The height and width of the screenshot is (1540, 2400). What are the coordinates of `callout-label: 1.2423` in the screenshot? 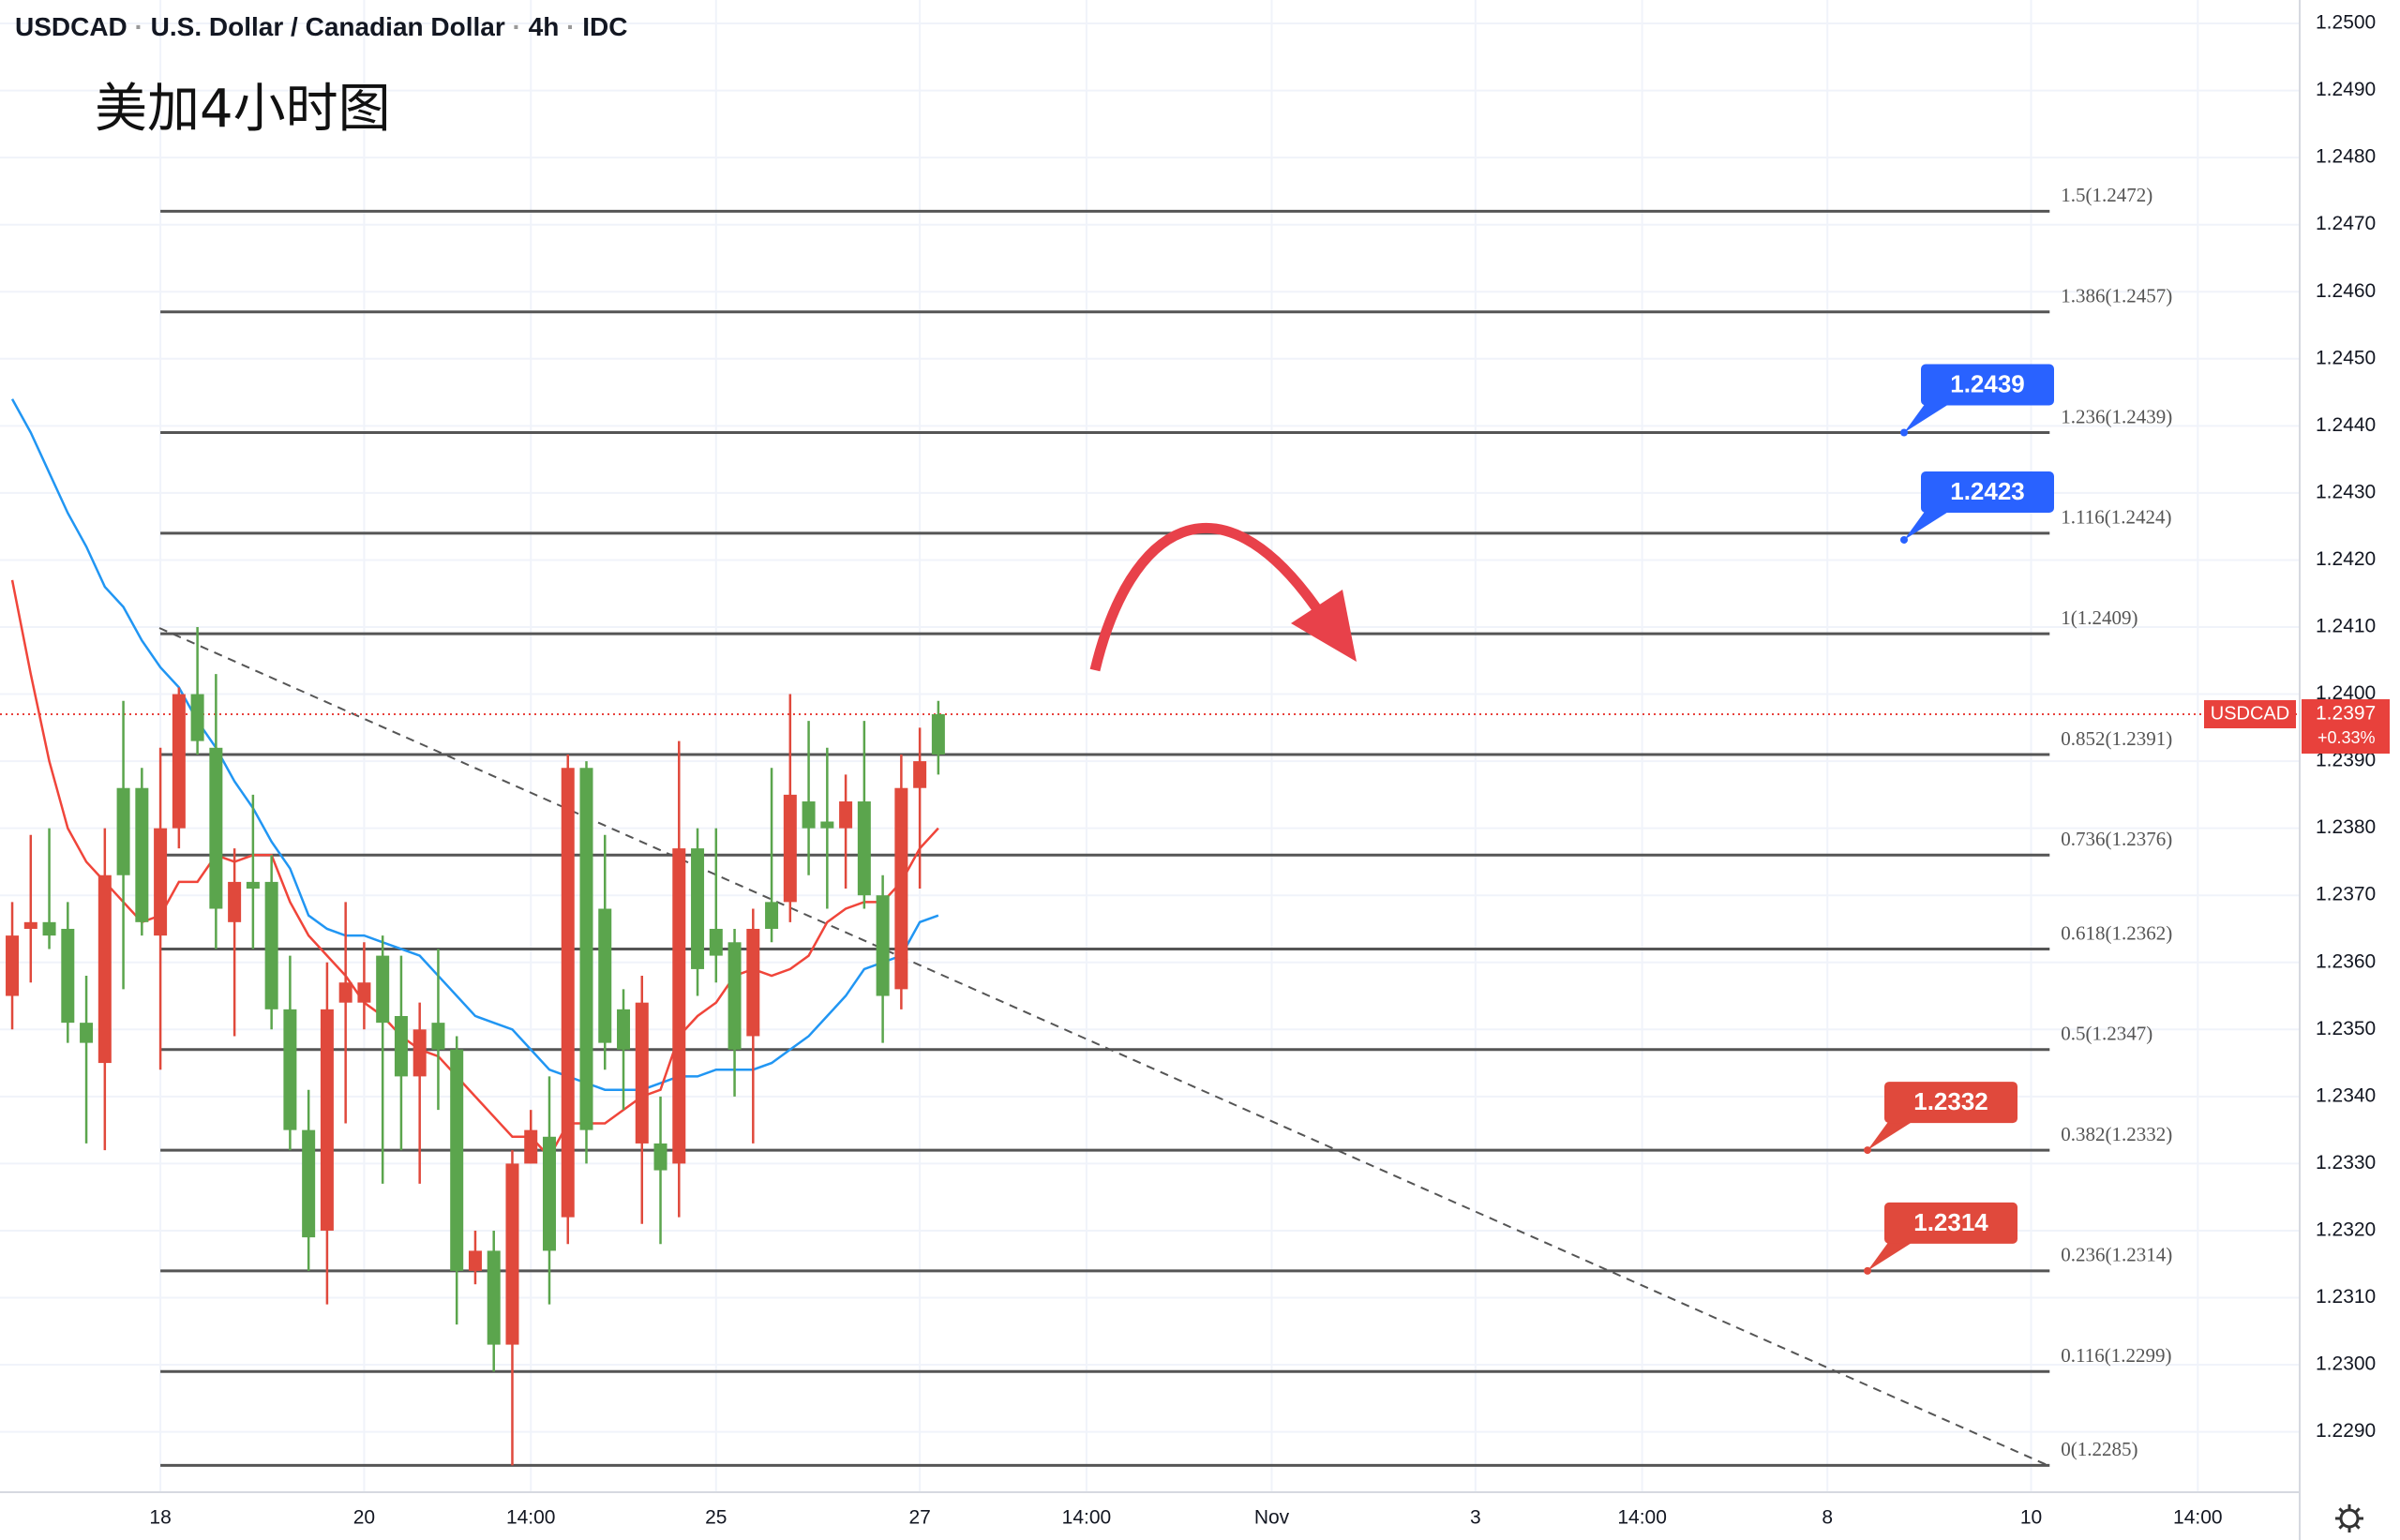 It's located at (1987, 491).